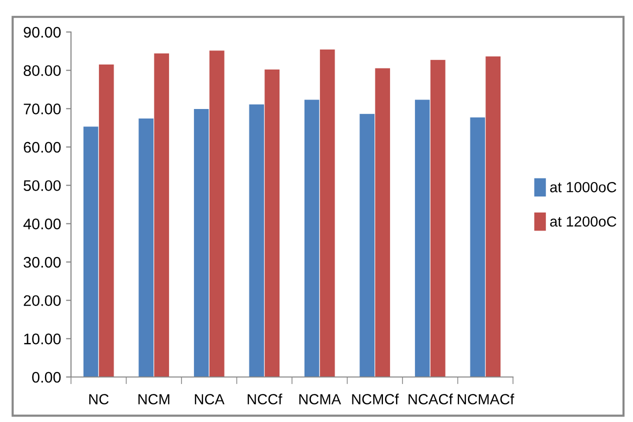 This screenshot has width=633, height=422. I want to click on y-tick-label: 70.00, so click(42, 109).